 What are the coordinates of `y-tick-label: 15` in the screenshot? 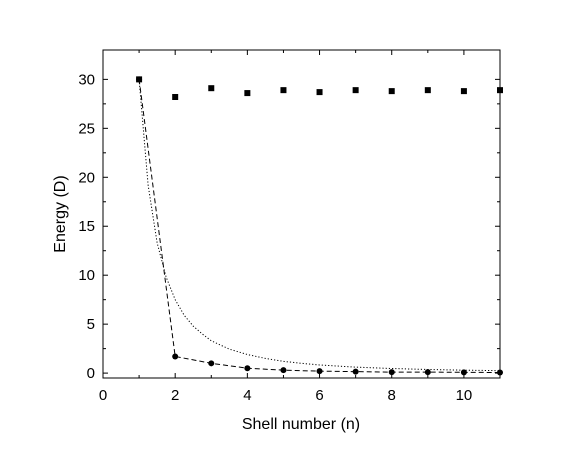 It's located at (86, 226).